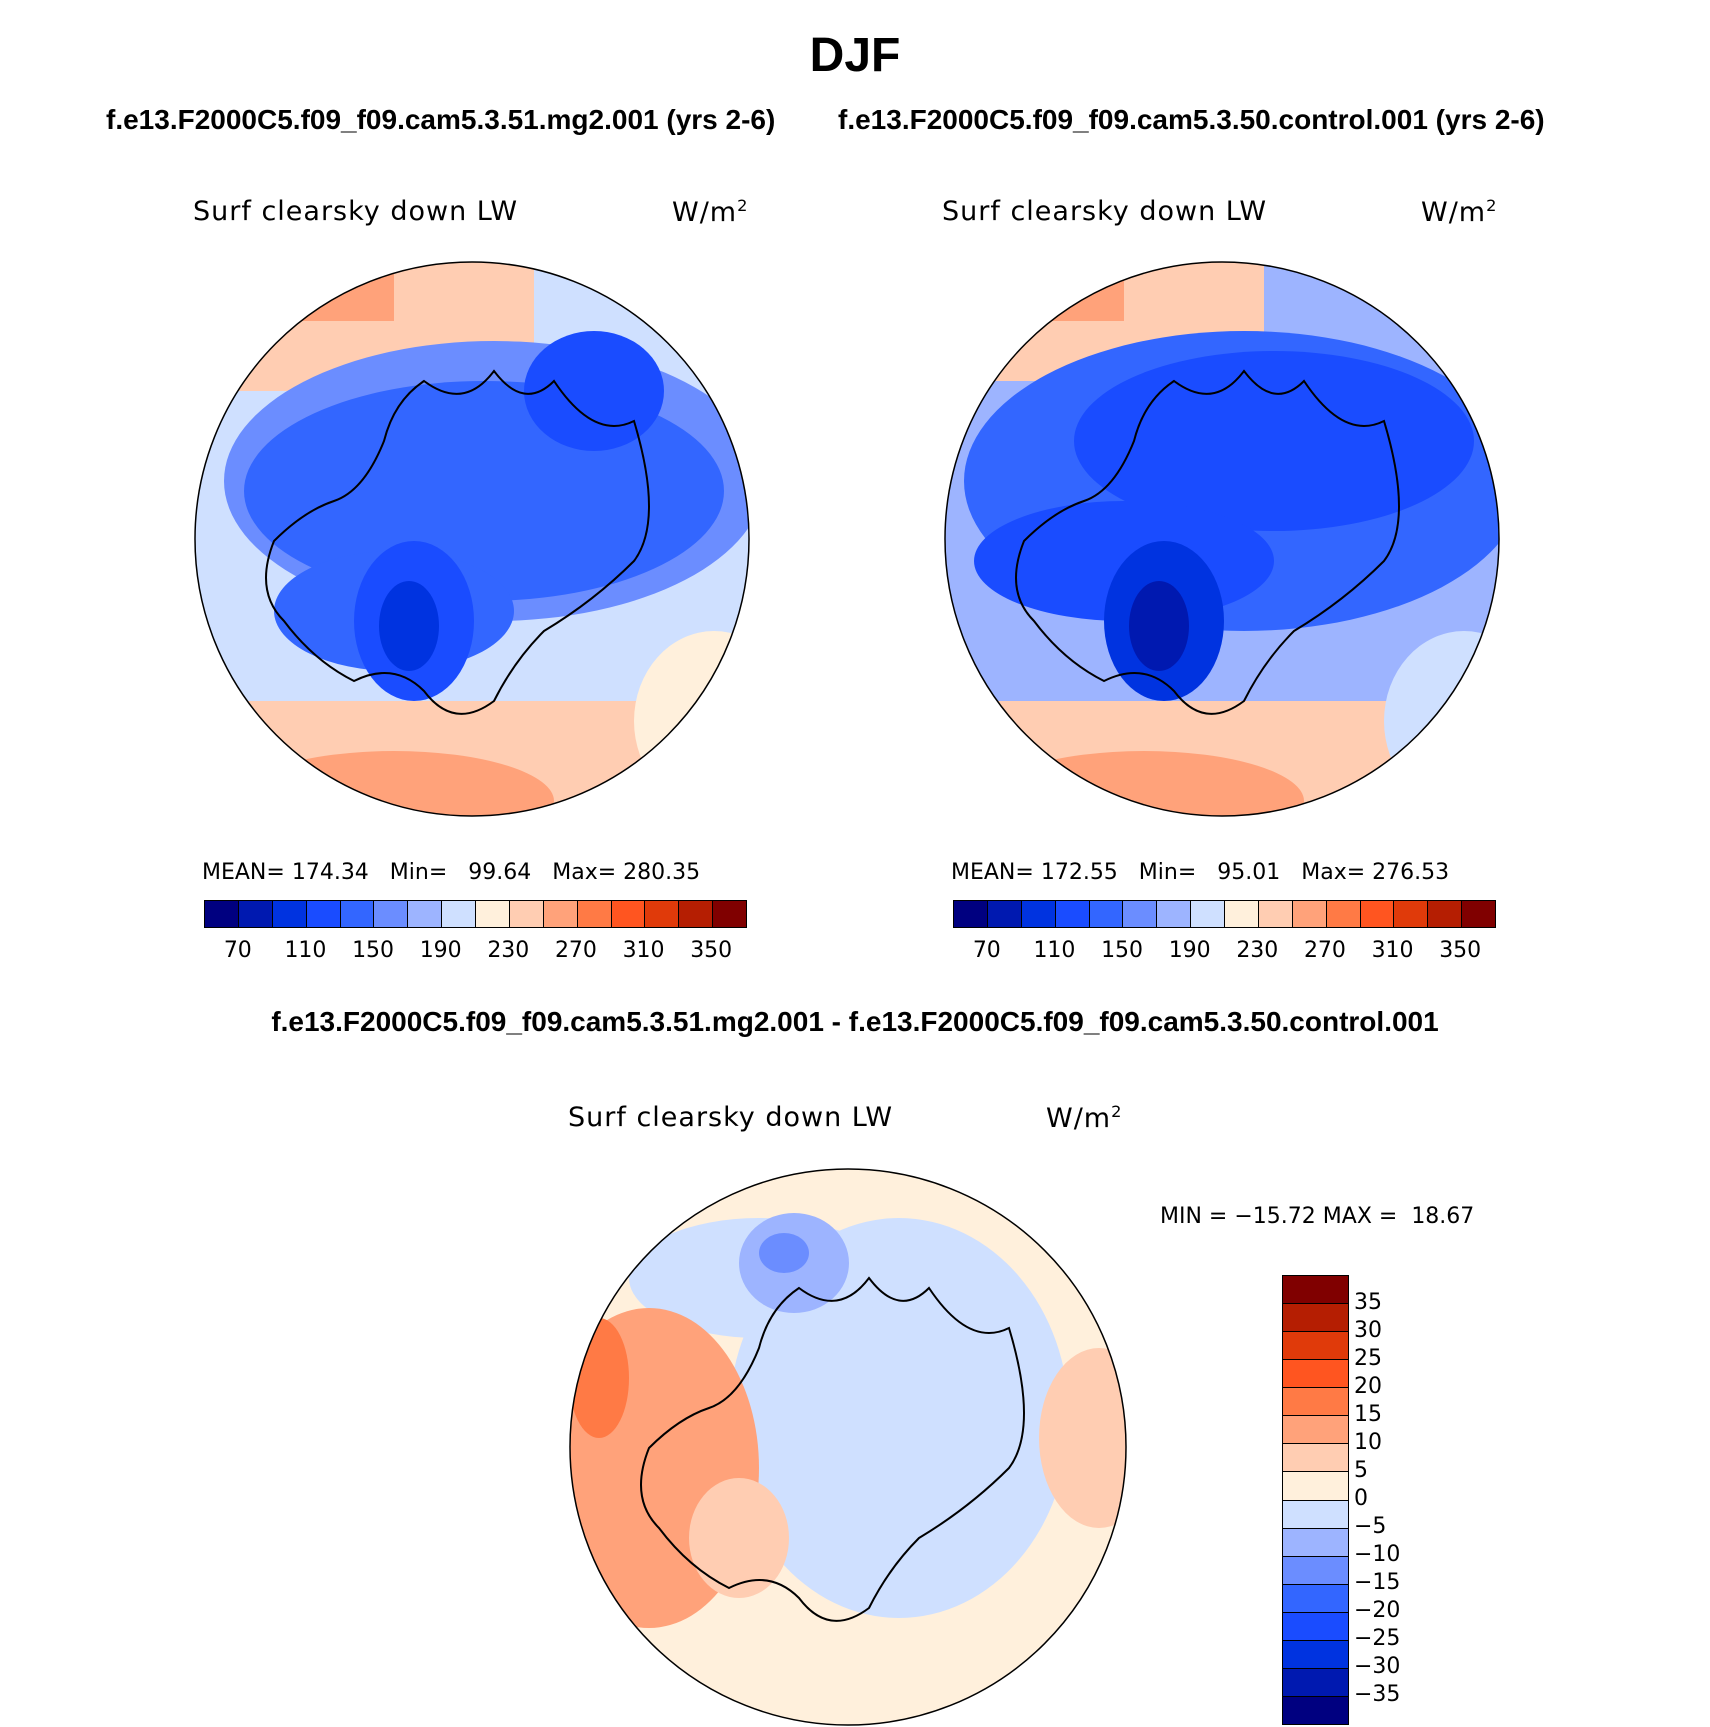 The width and height of the screenshot is (1710, 1727). Describe the element at coordinates (1207, 542) in the screenshot. I see `panel2-coastline` at that location.